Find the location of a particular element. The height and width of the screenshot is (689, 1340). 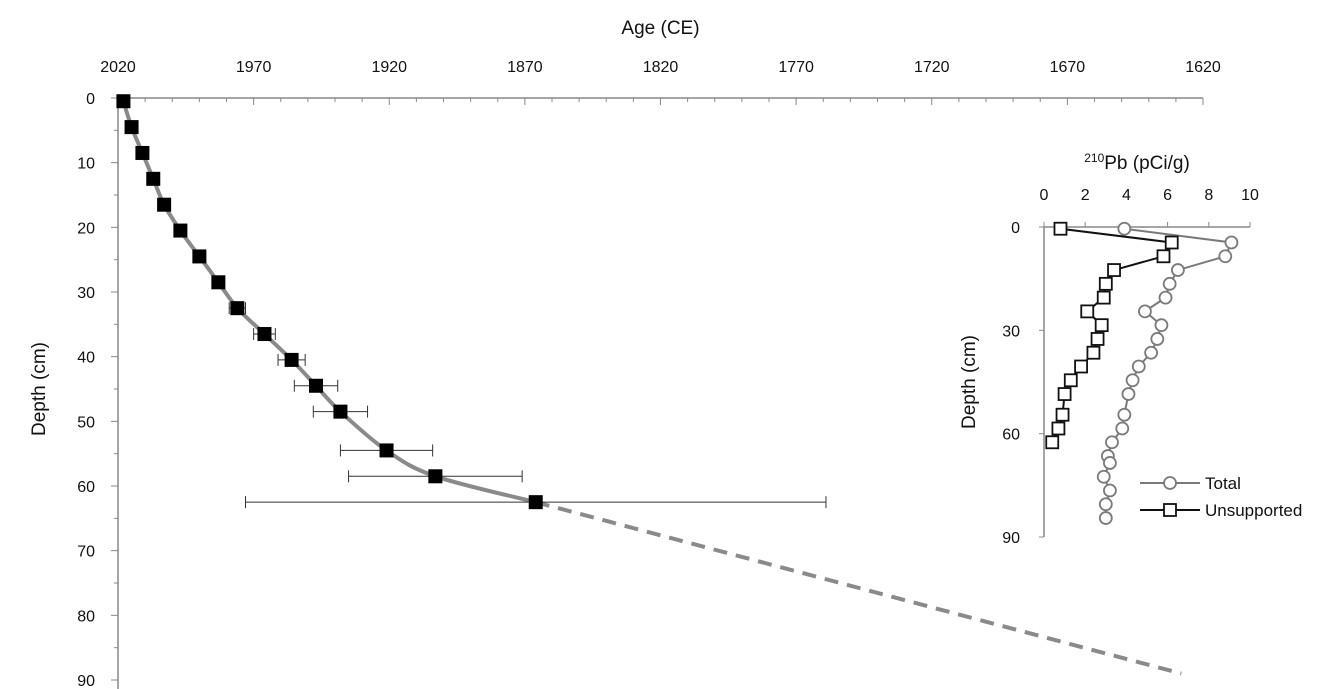

main-y-axis-title: Depth (cm) is located at coordinates (39, 389).